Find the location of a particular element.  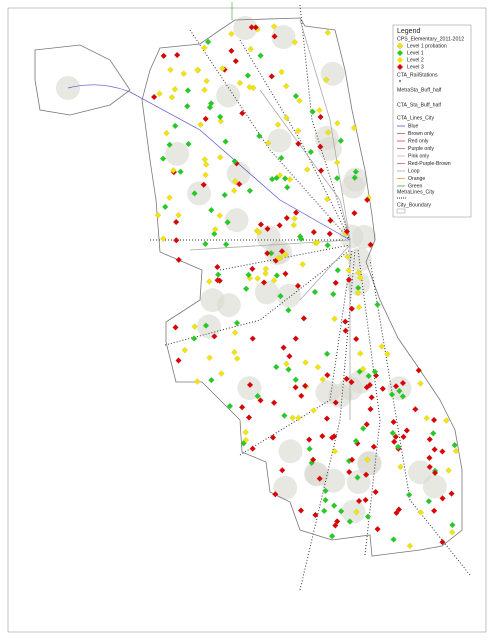

legend-entry: Level 2 is located at coordinates (415, 60).